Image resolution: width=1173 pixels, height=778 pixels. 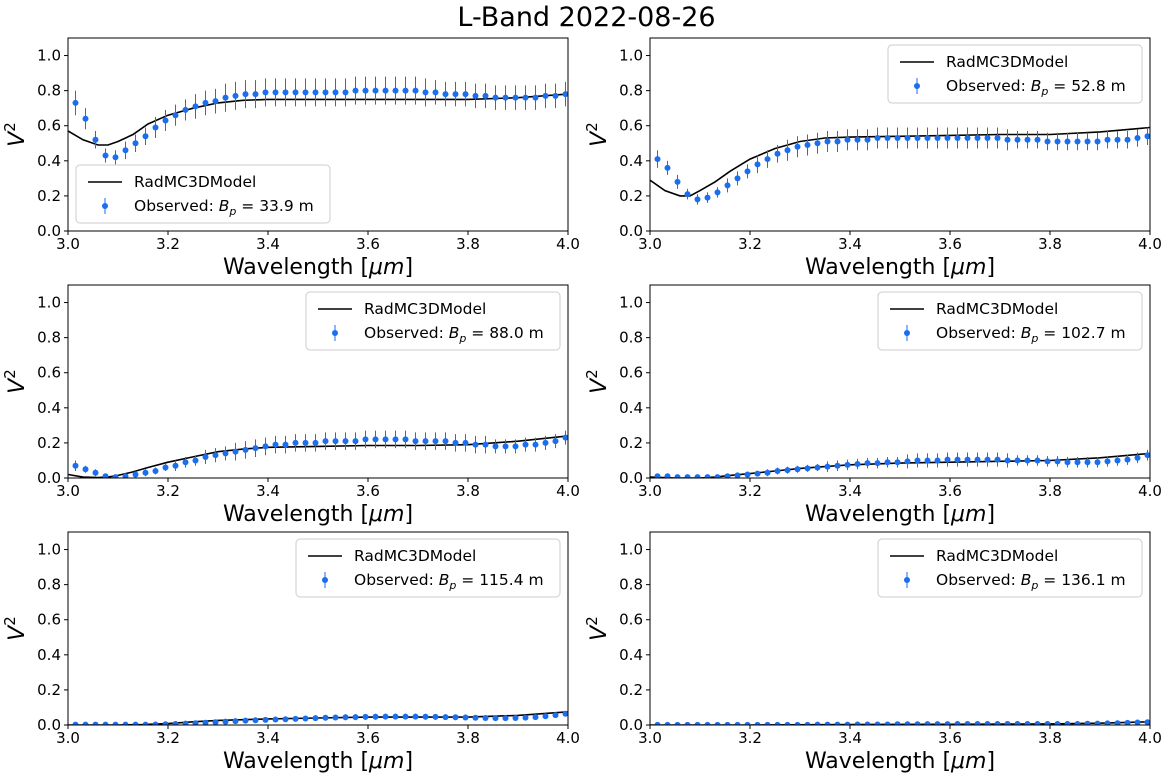 What do you see at coordinates (49, 655) in the screenshot?
I see `y-tick-label: 0.4` at bounding box center [49, 655].